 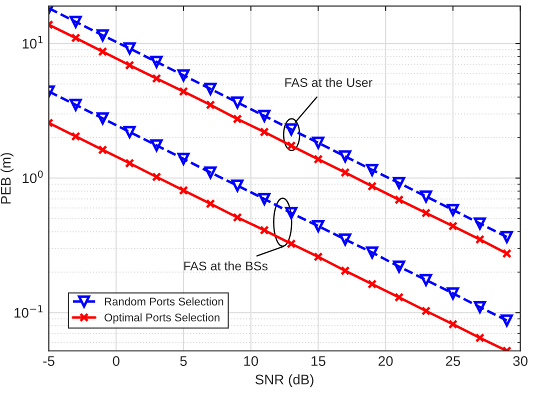 I want to click on x-tick-label: 10, so click(x=251, y=361).